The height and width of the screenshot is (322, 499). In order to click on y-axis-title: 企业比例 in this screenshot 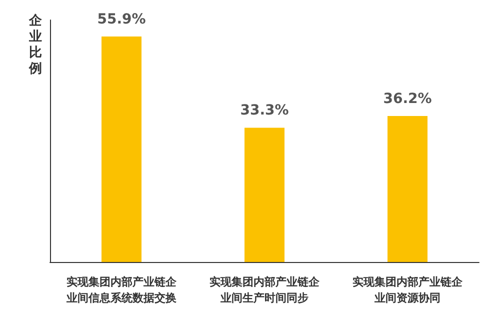, I will do `click(35, 44)`.